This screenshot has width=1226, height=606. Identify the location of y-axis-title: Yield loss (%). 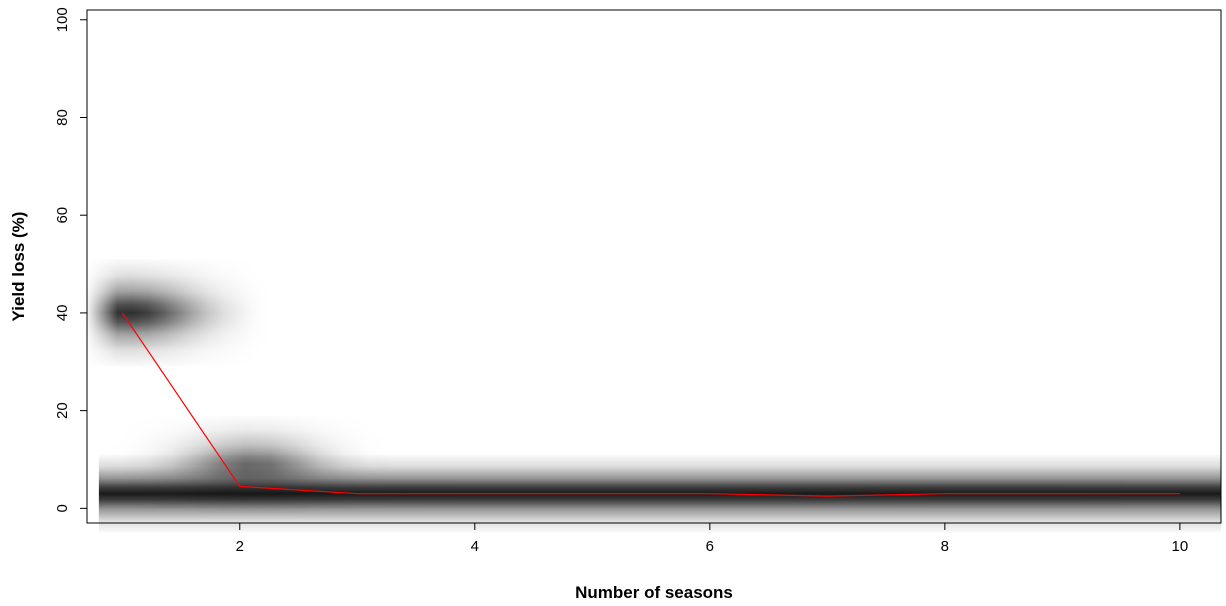
(18, 267).